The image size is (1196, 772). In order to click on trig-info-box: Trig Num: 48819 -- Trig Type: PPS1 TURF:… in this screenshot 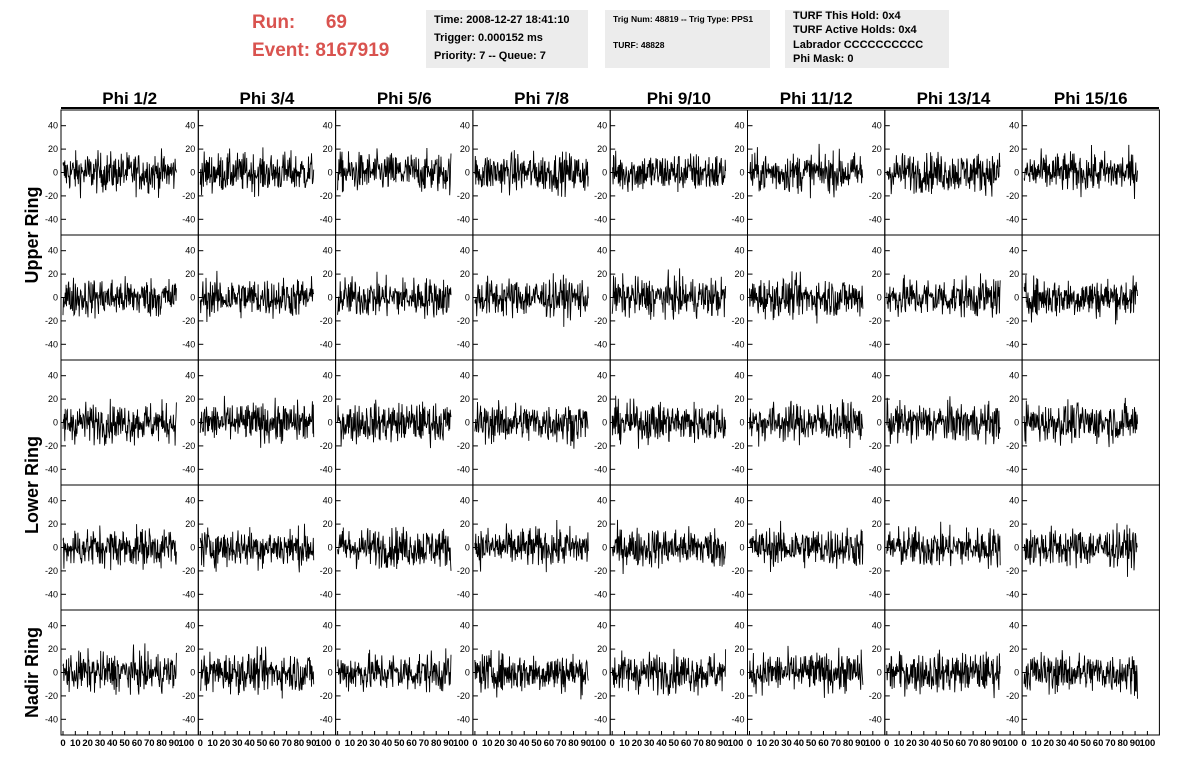, I will do `click(687, 39)`.